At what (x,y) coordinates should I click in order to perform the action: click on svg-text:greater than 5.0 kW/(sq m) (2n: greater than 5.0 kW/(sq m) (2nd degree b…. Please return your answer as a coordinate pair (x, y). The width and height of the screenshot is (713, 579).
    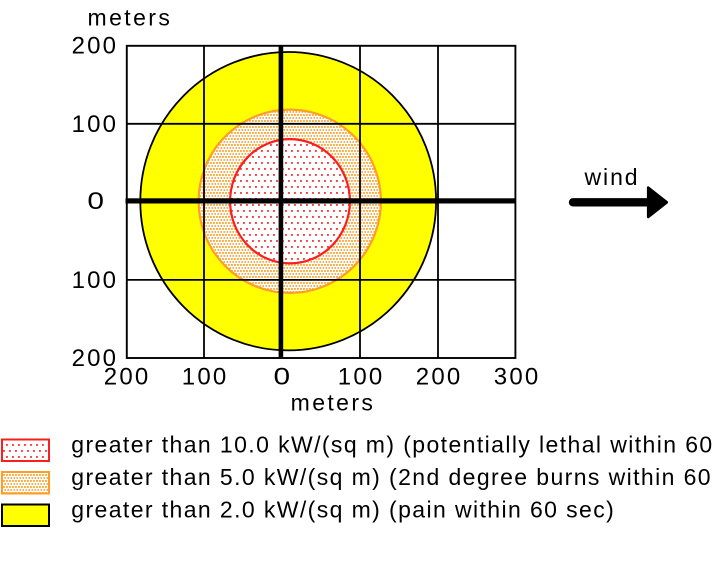
    Looking at the image, I should click on (392, 477).